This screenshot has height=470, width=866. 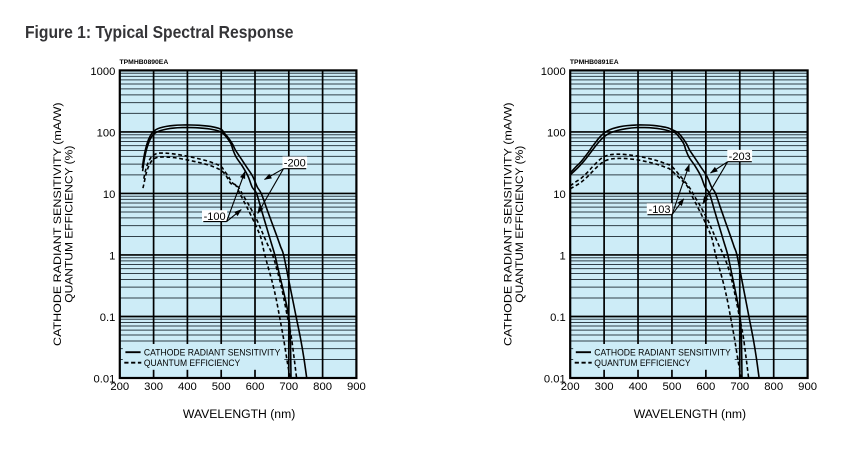 What do you see at coordinates (144, 62) in the screenshot?
I see `svg-text: TPMHB0890EA` at bounding box center [144, 62].